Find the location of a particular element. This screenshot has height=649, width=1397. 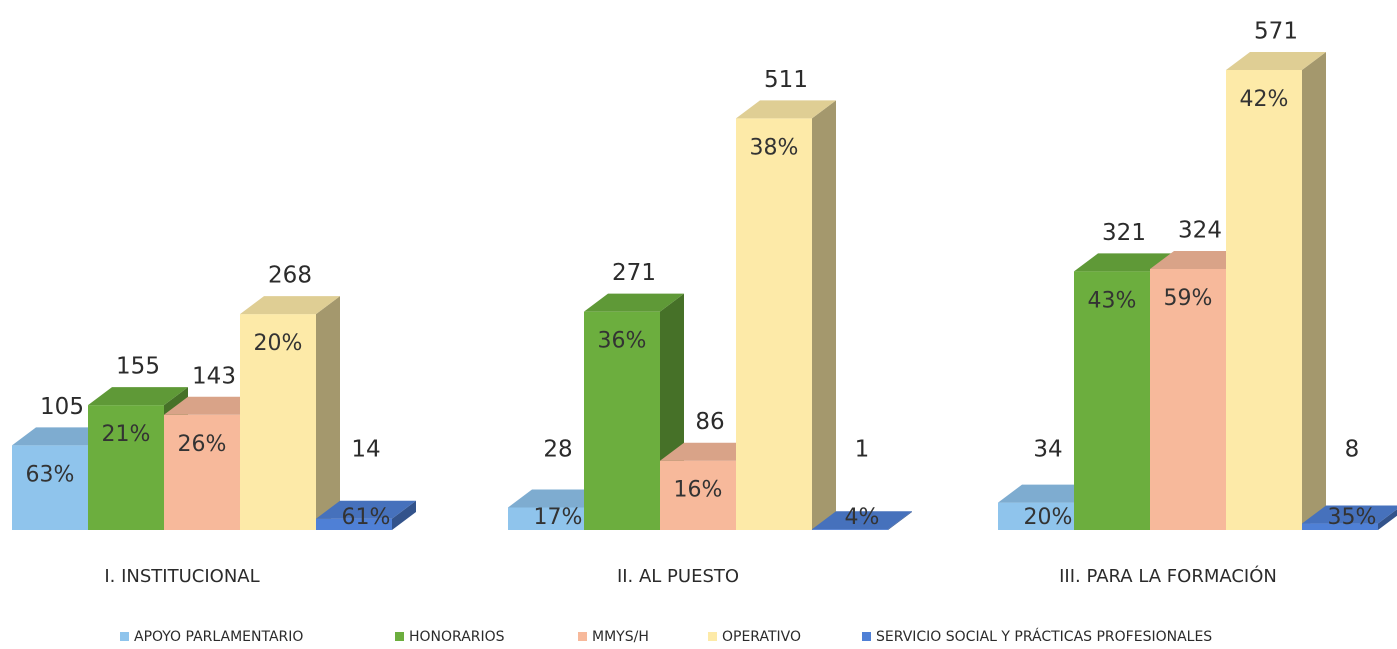

share-label: 63% is located at coordinates (50, 474).